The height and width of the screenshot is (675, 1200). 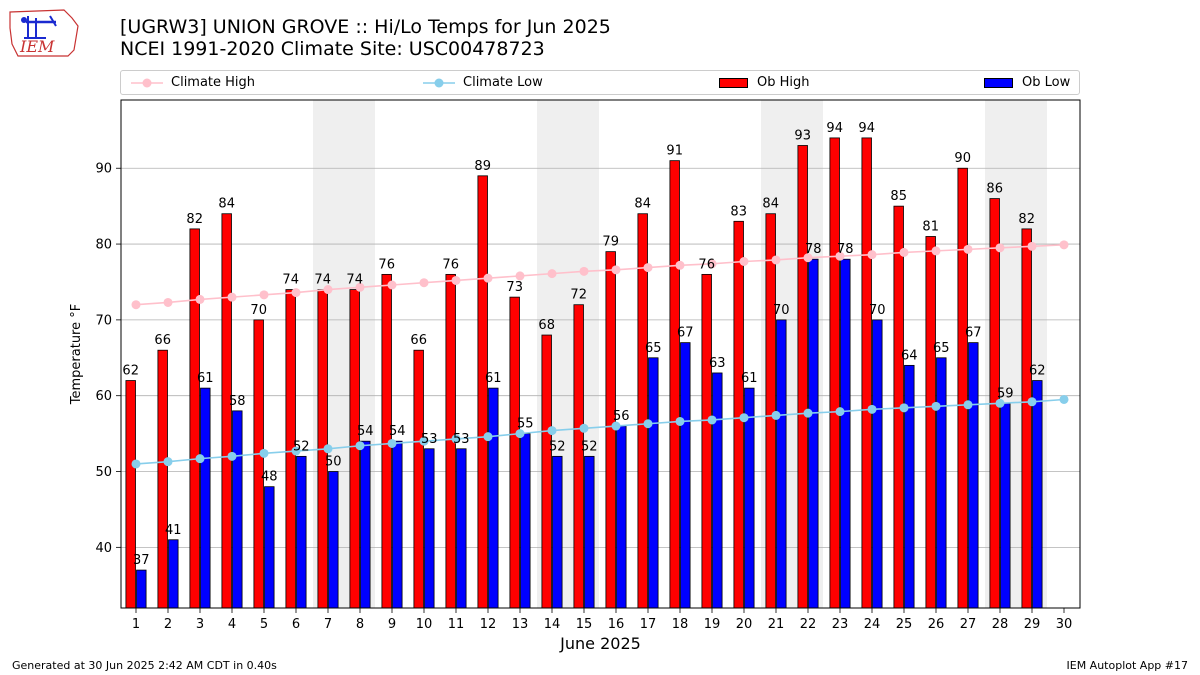 What do you see at coordinates (141, 560) in the screenshot?
I see `ob-low-label: 37` at bounding box center [141, 560].